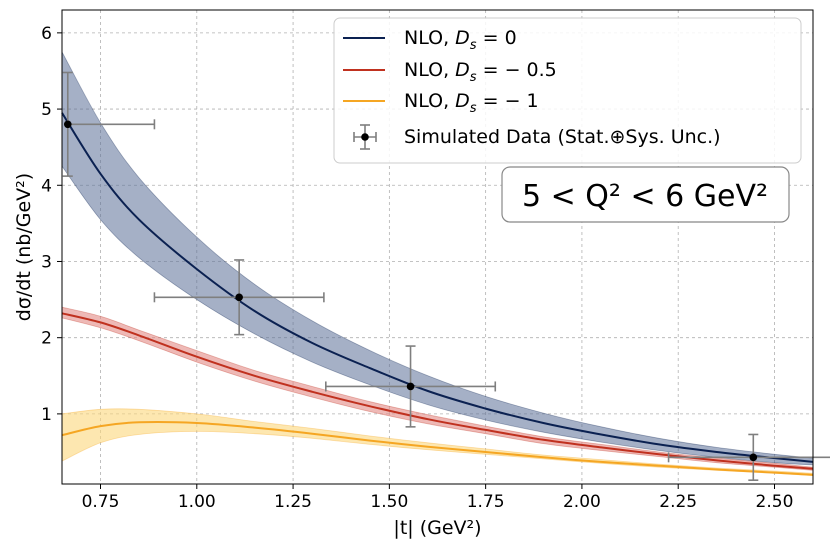  I want to click on x-tick-label-3: 1.50, so click(389, 502).